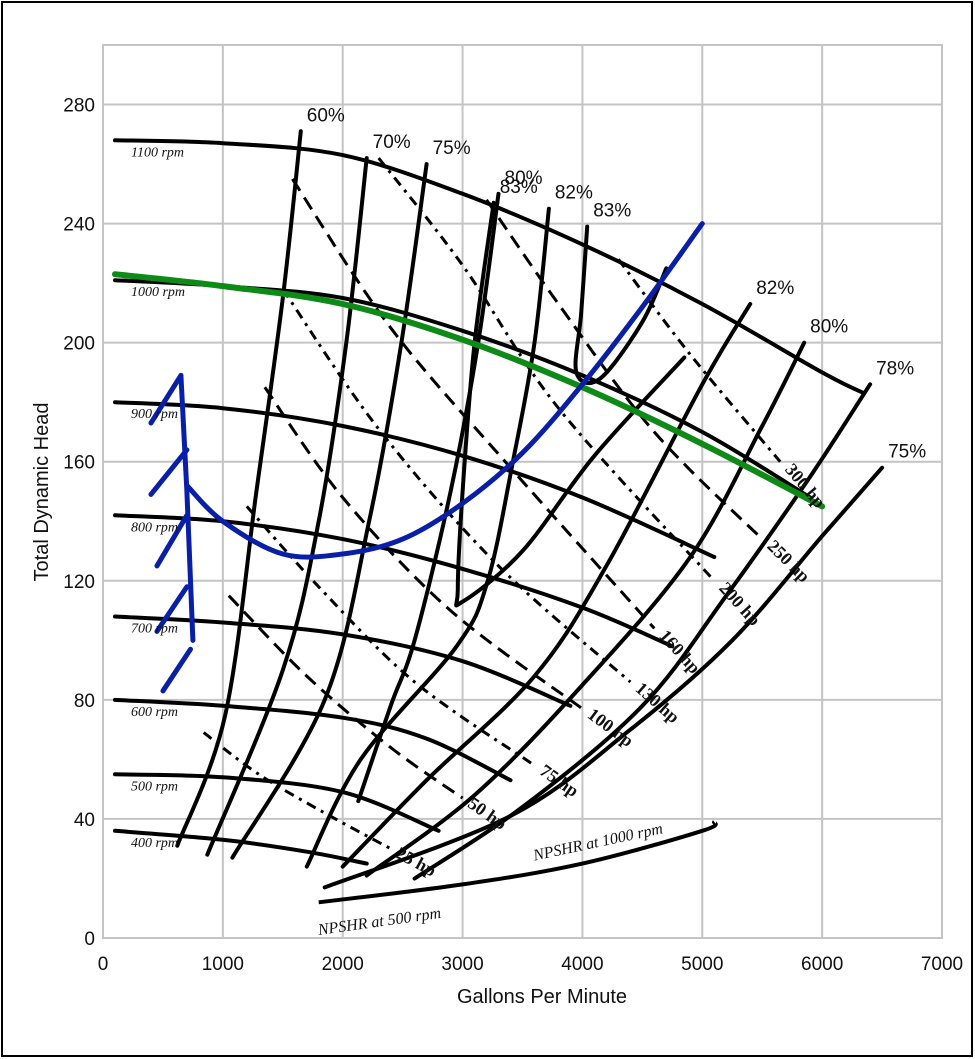  I want to click on horsepower-line-75-hp, so click(390, 636).